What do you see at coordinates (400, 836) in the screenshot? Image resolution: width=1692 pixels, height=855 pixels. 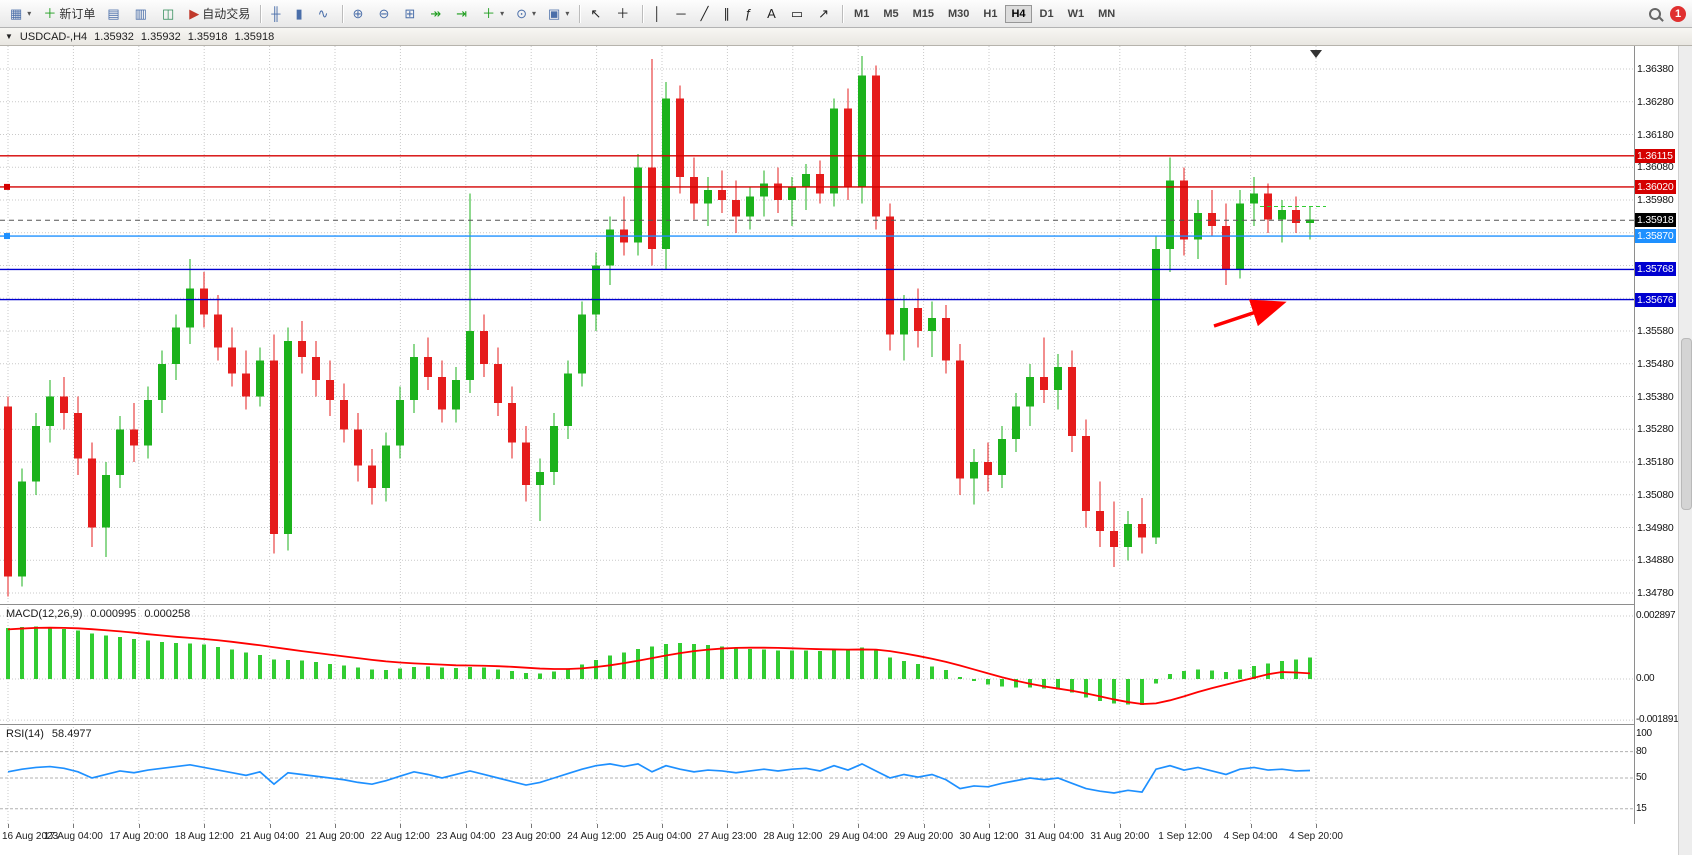 I see `time-axis-label: 22 Aug 12:00` at bounding box center [400, 836].